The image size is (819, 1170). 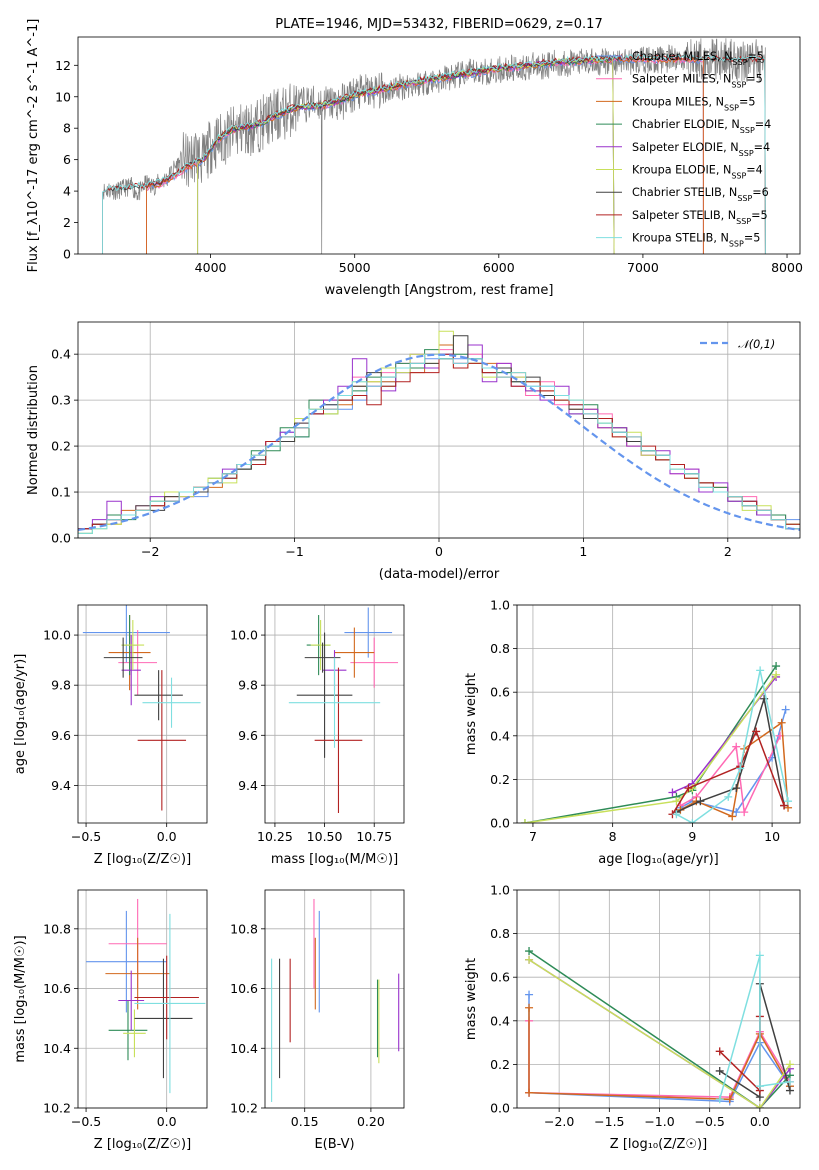 I want to click on y-tick-label: 0.0, so click(x=61, y=538).